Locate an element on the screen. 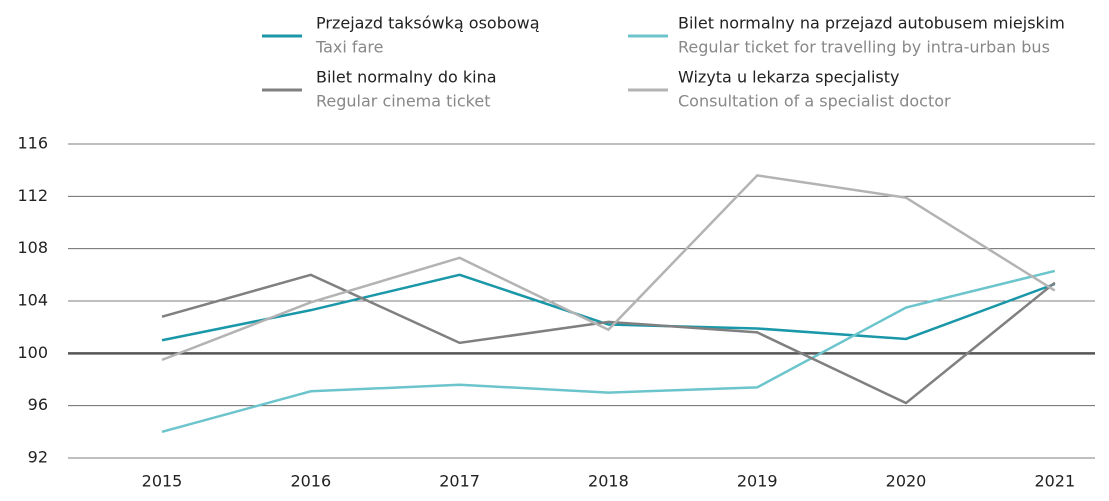 The width and height of the screenshot is (1109, 501). x-tick-label: 2017 is located at coordinates (459, 481).